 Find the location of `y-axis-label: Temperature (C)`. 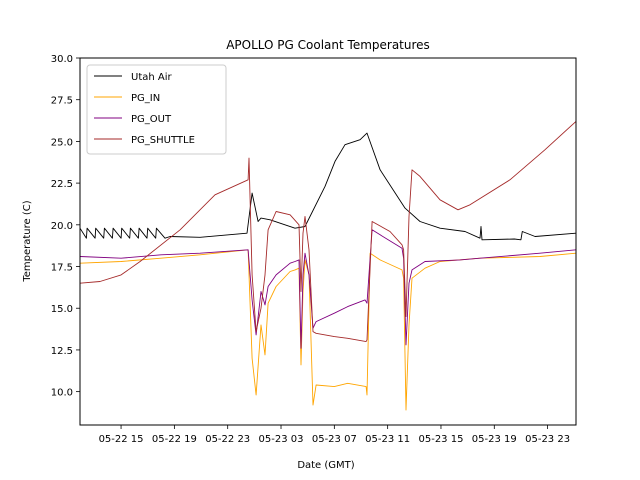

y-axis-label: Temperature (C) is located at coordinates (27, 241).